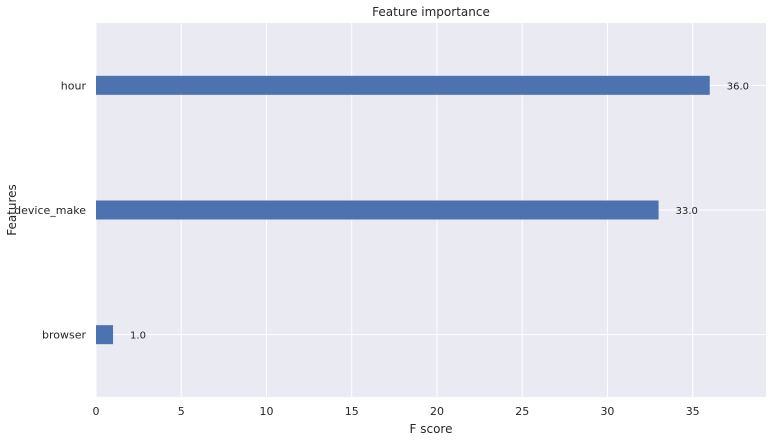 The width and height of the screenshot is (772, 442). I want to click on x-tick-label: 5, so click(181, 411).